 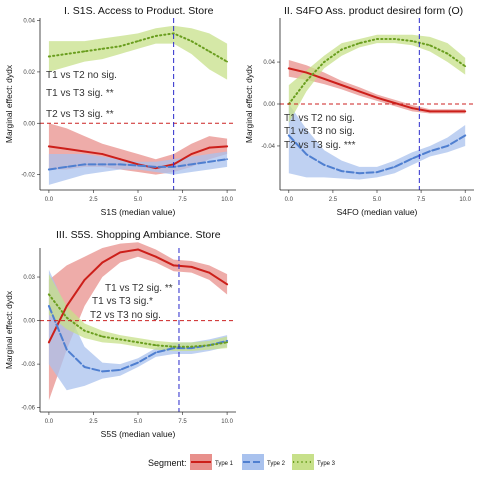 What do you see at coordinates (138, 434) in the screenshot?
I see `x-axis-label: S5S (median value)` at bounding box center [138, 434].